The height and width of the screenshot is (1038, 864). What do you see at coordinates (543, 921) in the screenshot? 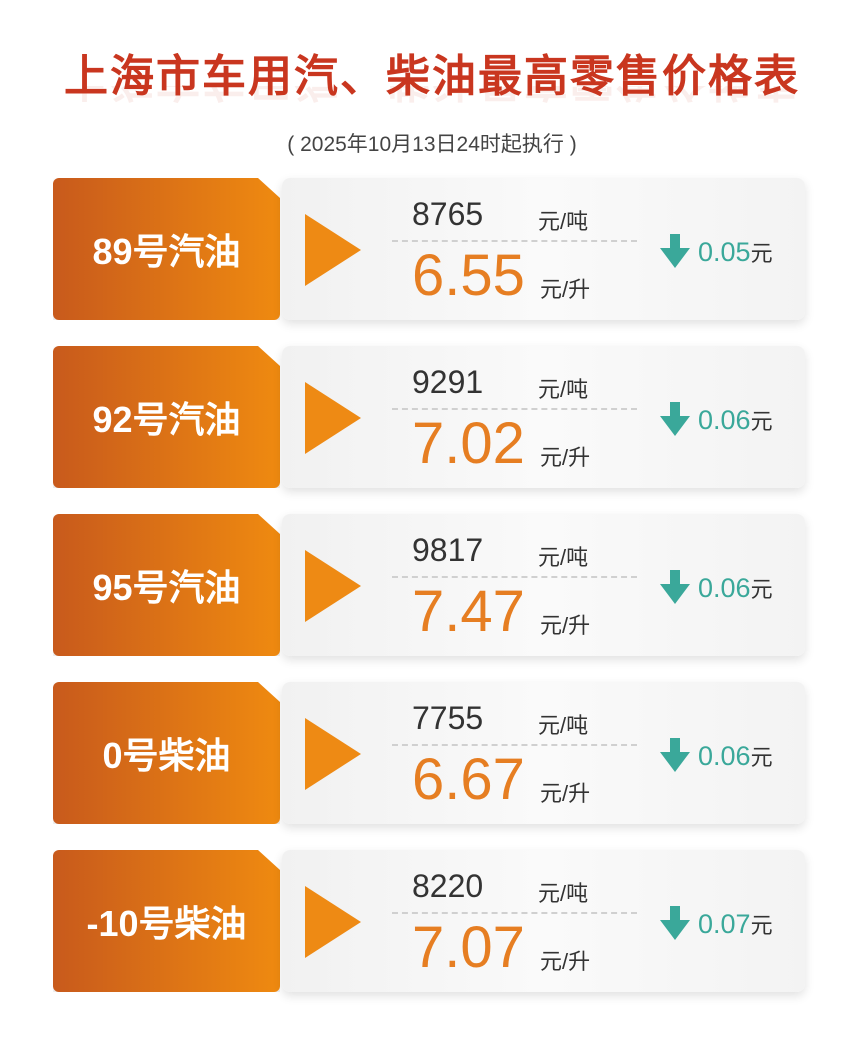
I see `price-card: 8220 元/吨 7.07 元/升 0.07元` at bounding box center [543, 921].